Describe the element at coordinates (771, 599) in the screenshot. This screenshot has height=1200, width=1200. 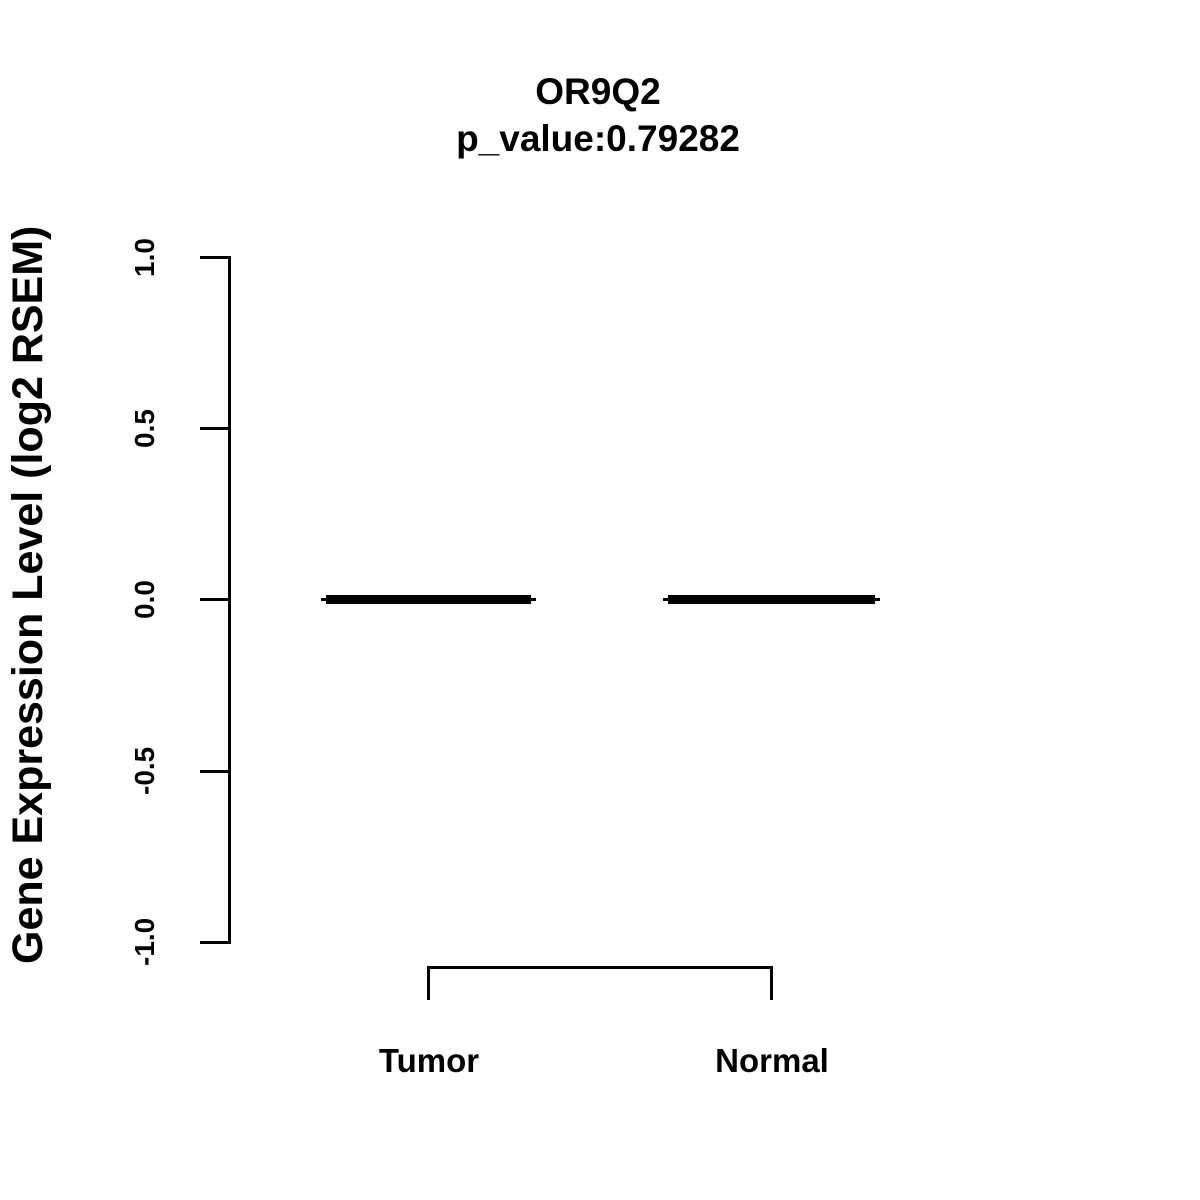
I see `boxplot-normal-median-bar` at that location.